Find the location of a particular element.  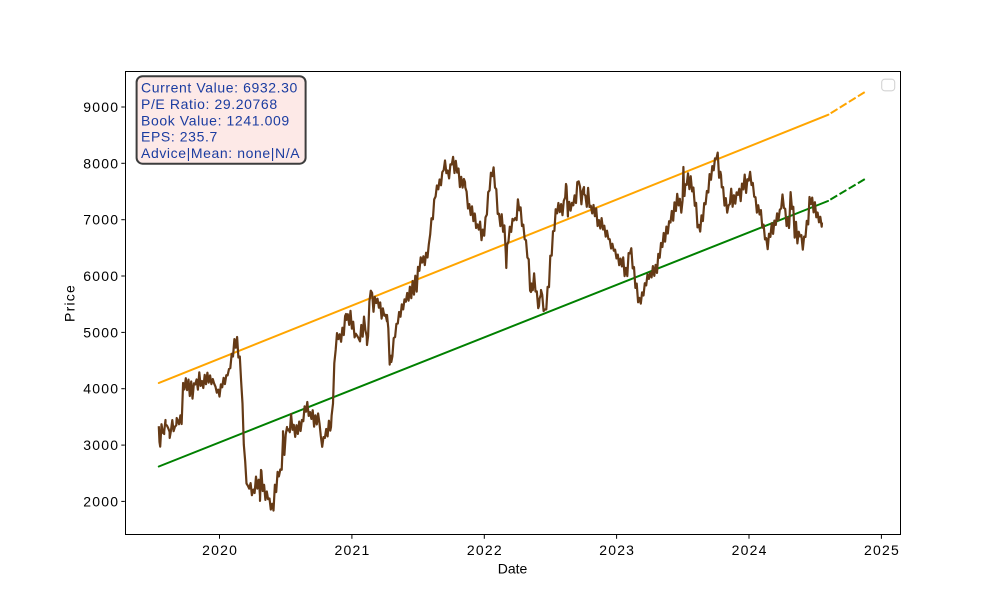

svg-text: Current Value: 6932.30 is located at coordinates (219, 88).